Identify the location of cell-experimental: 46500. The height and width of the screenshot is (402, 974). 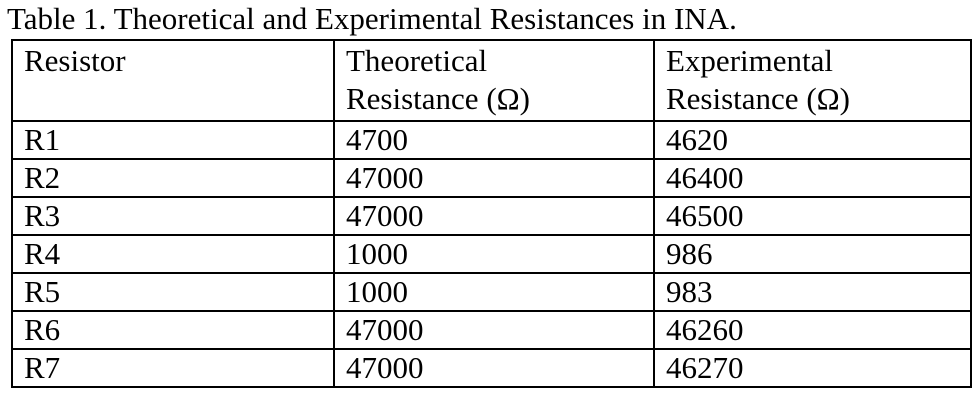
(812, 216).